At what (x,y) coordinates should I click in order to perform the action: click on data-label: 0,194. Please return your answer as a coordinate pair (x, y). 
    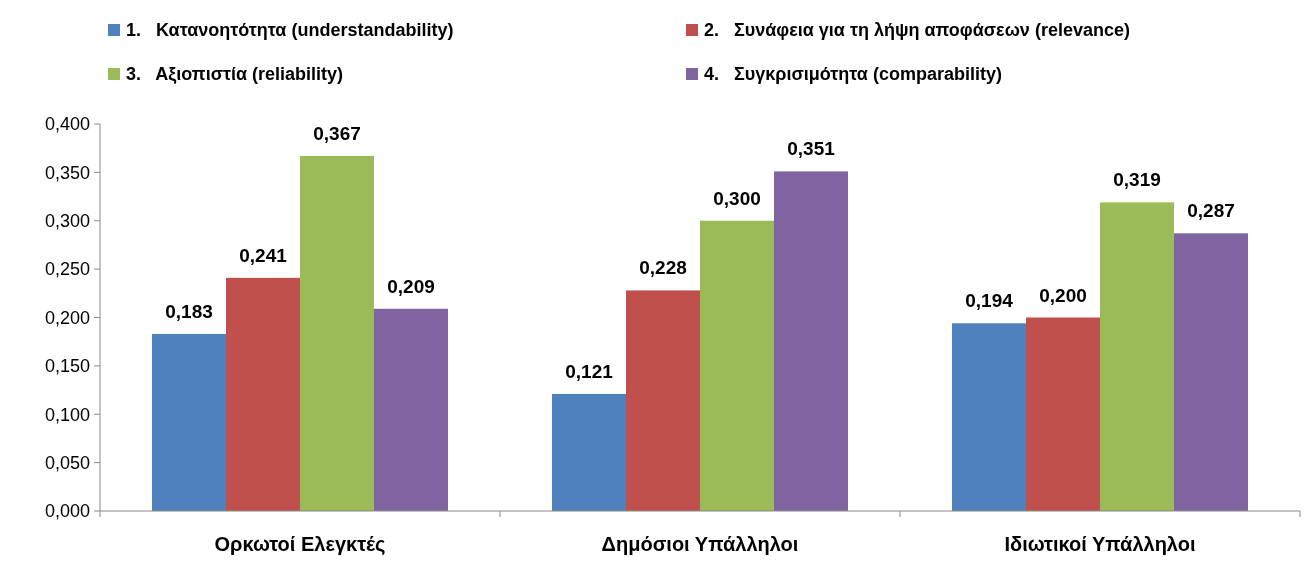
    Looking at the image, I should click on (989, 301).